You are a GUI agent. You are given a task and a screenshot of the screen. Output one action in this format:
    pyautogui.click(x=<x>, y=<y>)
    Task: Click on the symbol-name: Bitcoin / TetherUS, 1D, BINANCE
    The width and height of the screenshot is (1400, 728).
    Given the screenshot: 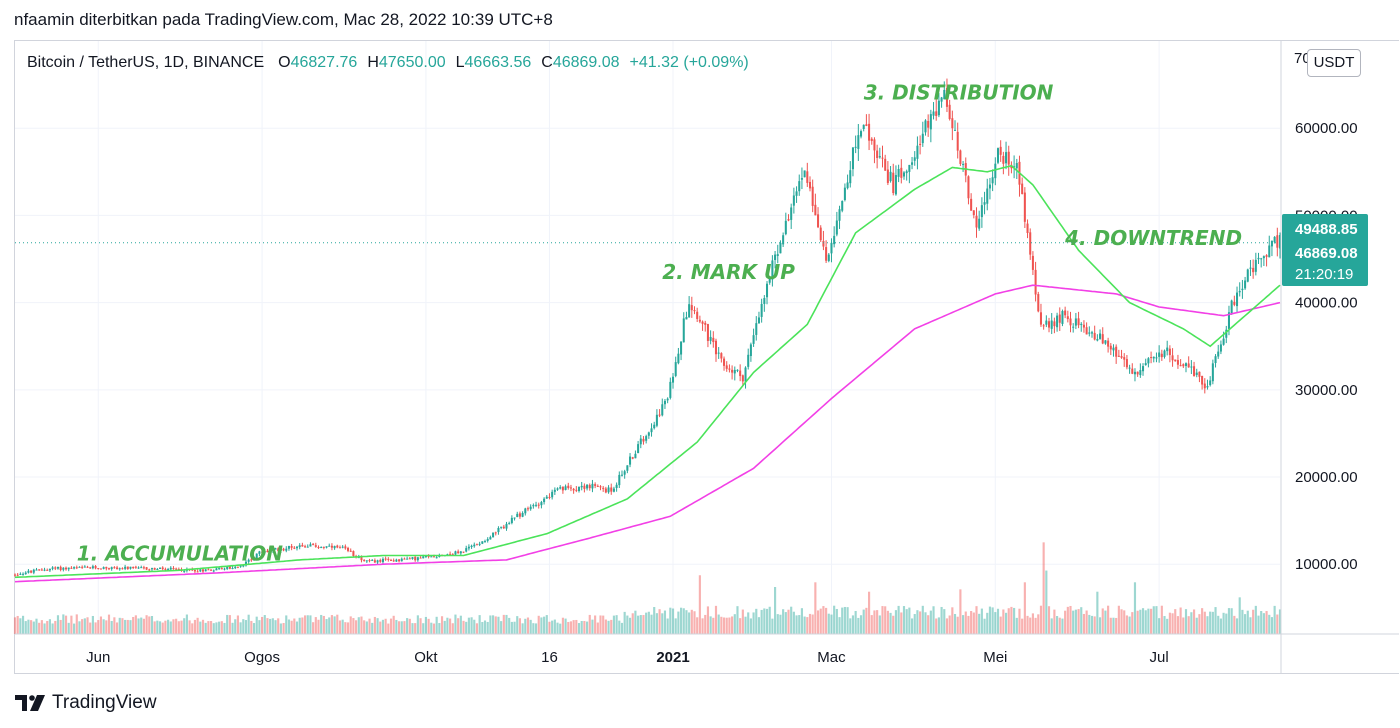 What is the action you would take?
    pyautogui.click(x=146, y=62)
    